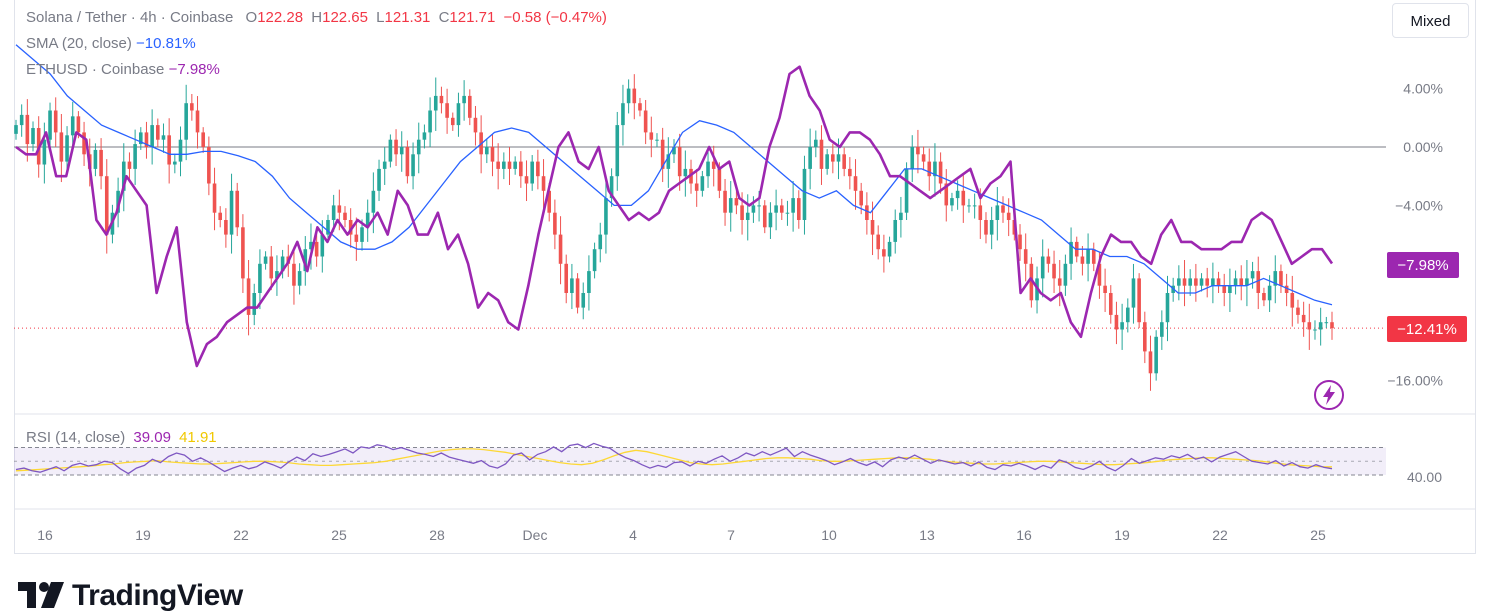 The height and width of the screenshot is (613, 1491). What do you see at coordinates (1427, 329) in the screenshot?
I see `price-badge: −12.41%` at bounding box center [1427, 329].